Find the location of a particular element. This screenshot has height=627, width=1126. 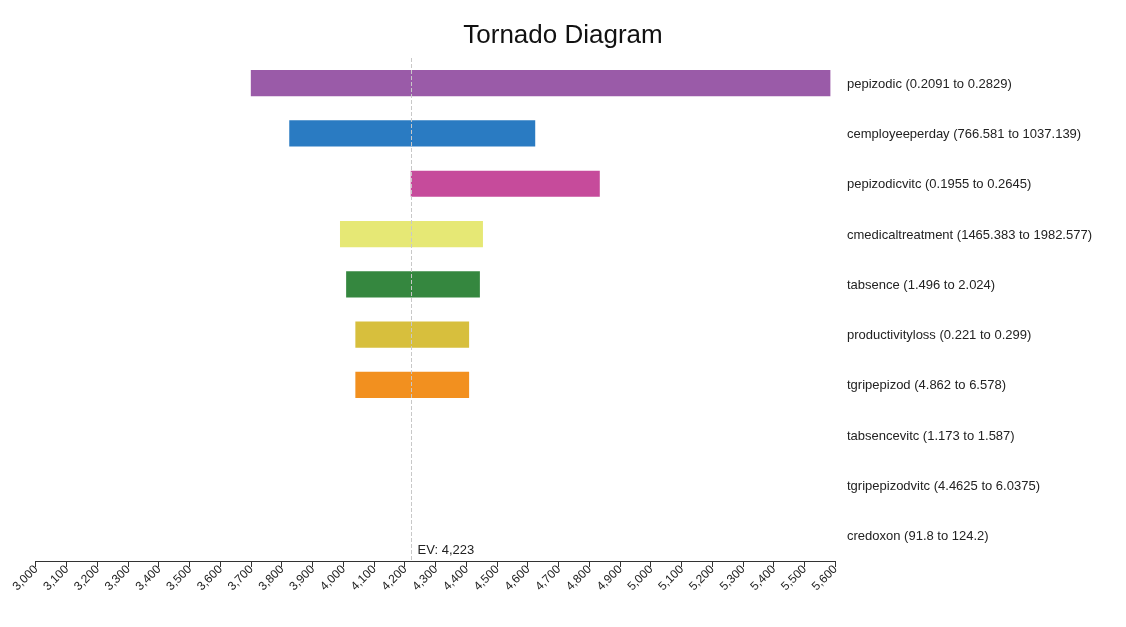

y-tick-label: tgripepizod (4.862 to 6.578) is located at coordinates (926, 385).